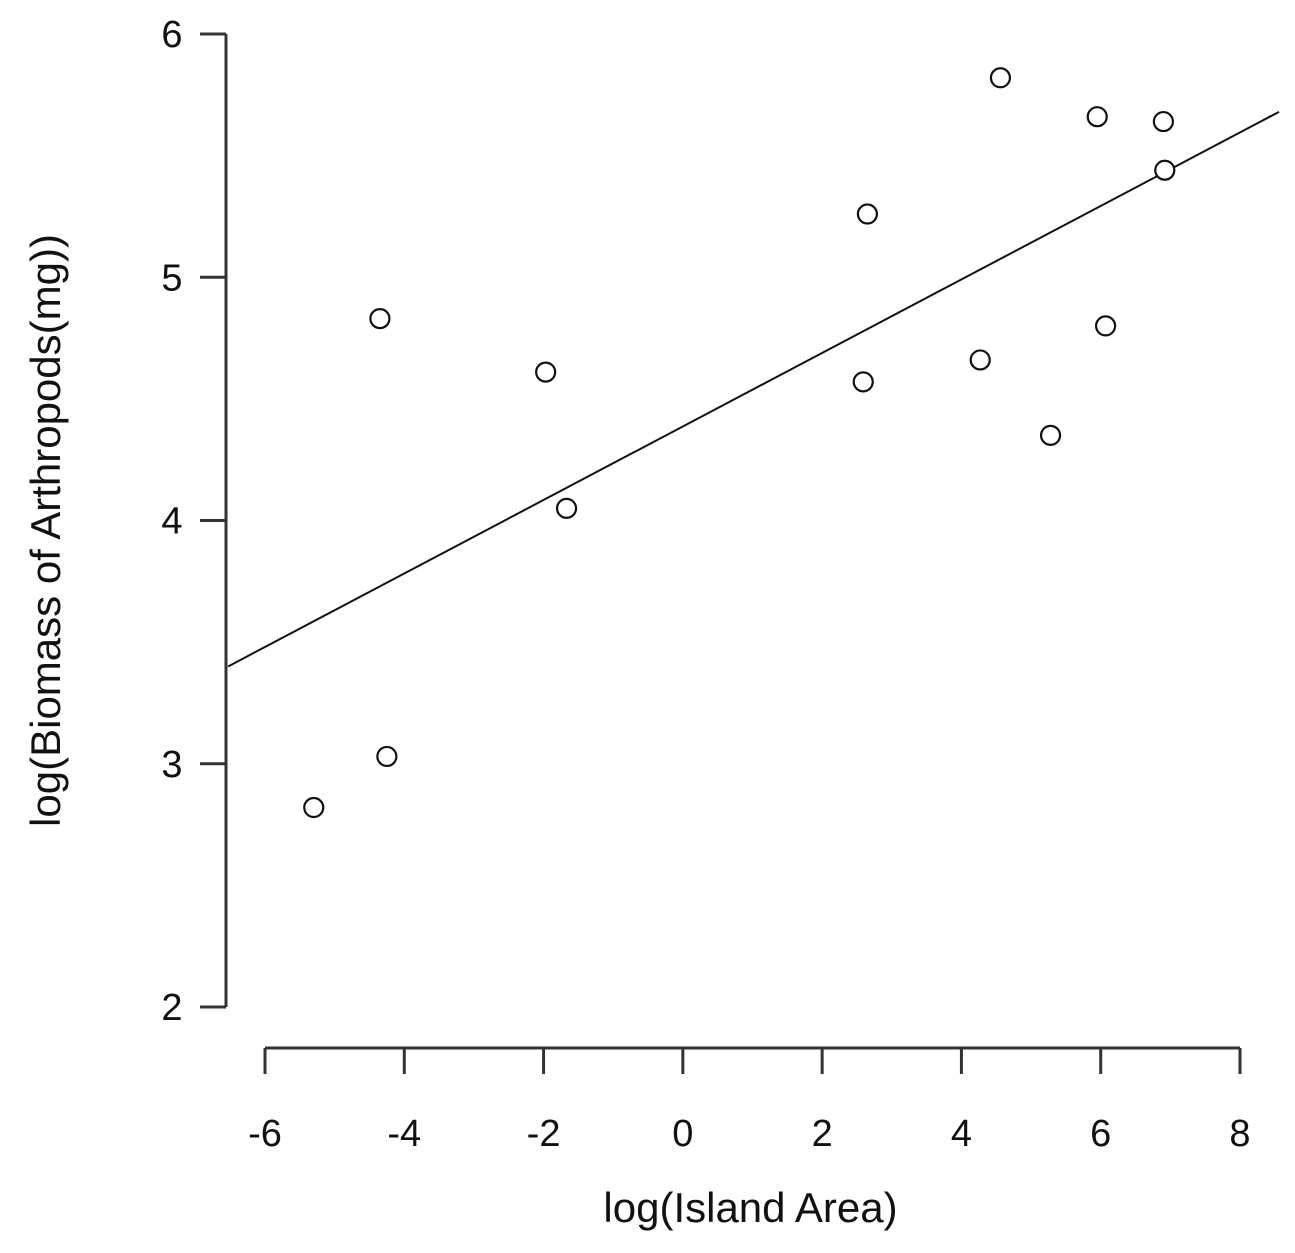 The image size is (1295, 1253). Describe the element at coordinates (404, 1134) in the screenshot. I see `x-tick-label: -4` at that location.